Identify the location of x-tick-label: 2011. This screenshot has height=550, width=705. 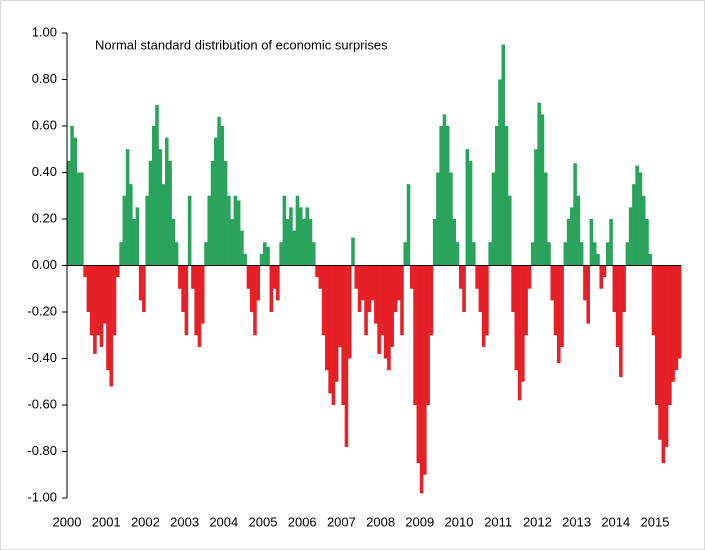
(498, 521).